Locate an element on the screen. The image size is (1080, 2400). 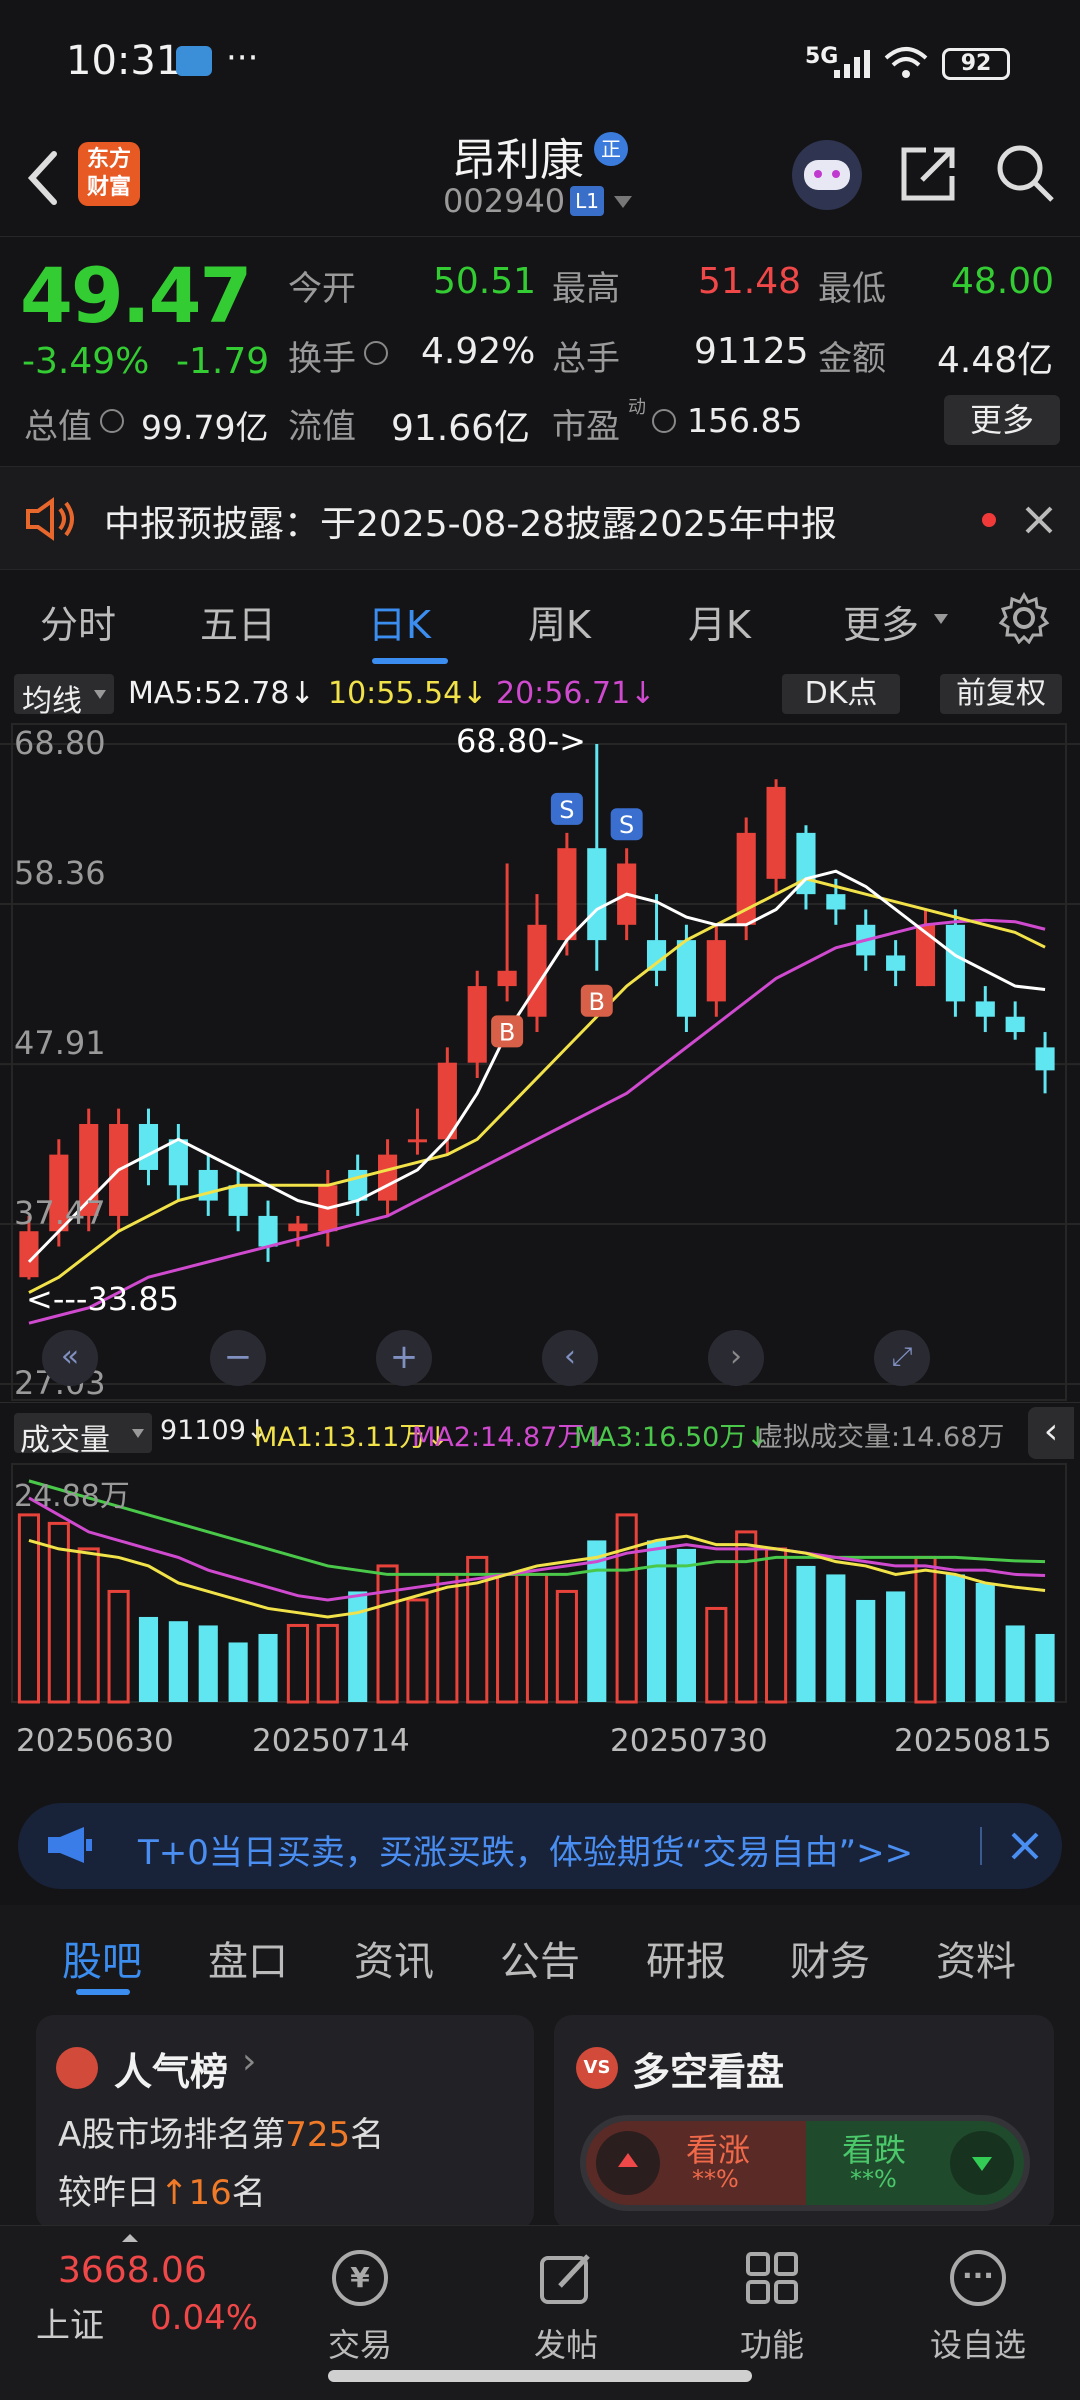
tab-finance: 财务 is located at coordinates (830, 1962).